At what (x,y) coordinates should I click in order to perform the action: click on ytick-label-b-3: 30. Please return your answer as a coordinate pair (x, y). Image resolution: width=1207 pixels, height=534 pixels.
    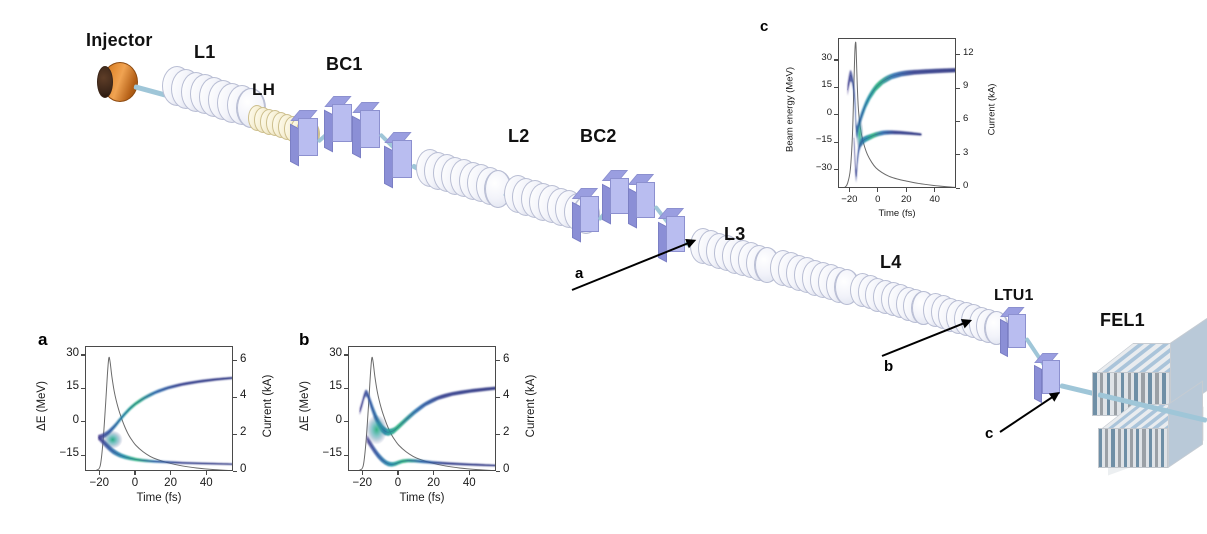
    Looking at the image, I should click on (335, 352).